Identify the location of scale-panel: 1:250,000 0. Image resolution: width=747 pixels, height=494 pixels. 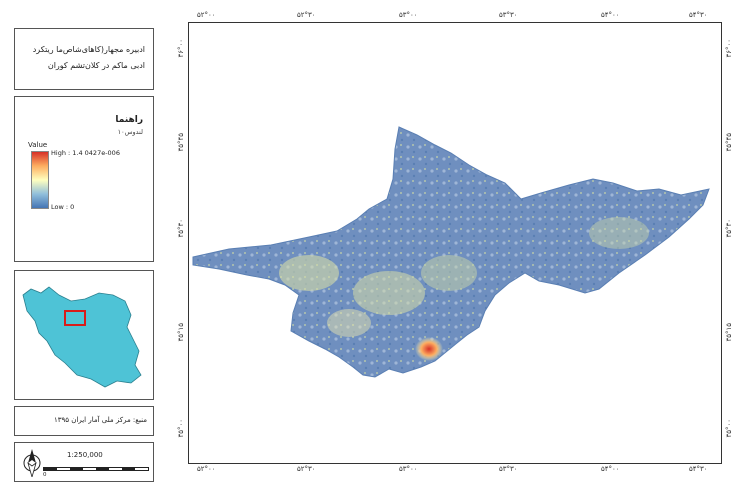
(84, 462).